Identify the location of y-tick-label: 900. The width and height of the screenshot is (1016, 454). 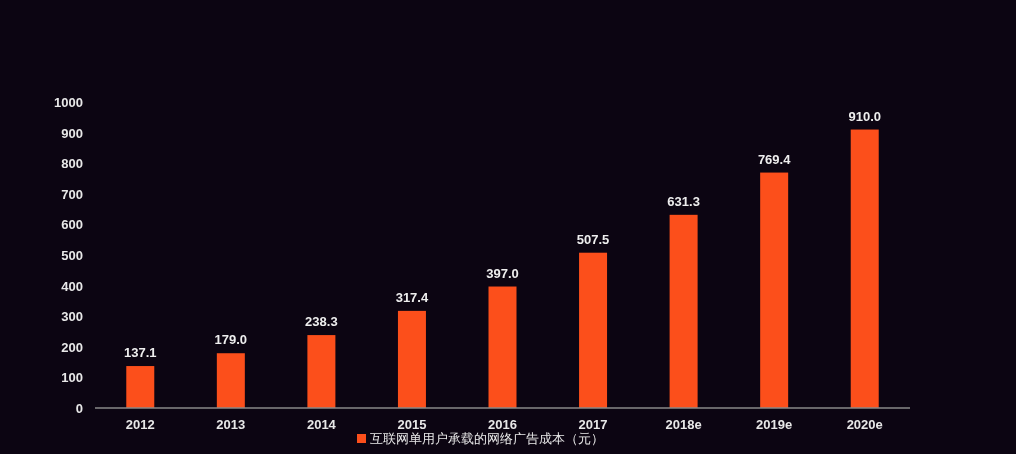
(72, 133).